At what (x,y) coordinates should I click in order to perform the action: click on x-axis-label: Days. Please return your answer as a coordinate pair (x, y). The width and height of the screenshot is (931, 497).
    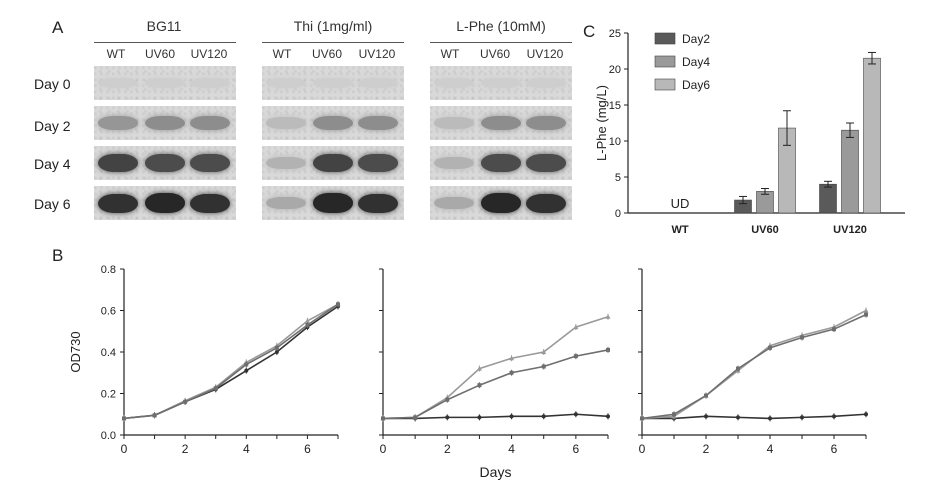
    Looking at the image, I should click on (496, 472).